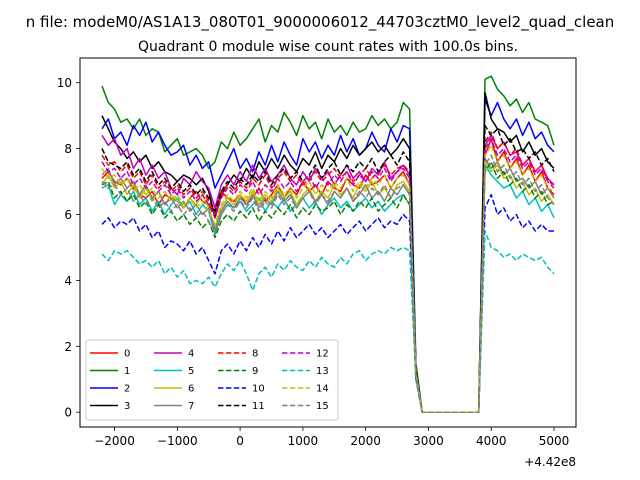  I want to click on legend-label-6: 6, so click(191, 389).